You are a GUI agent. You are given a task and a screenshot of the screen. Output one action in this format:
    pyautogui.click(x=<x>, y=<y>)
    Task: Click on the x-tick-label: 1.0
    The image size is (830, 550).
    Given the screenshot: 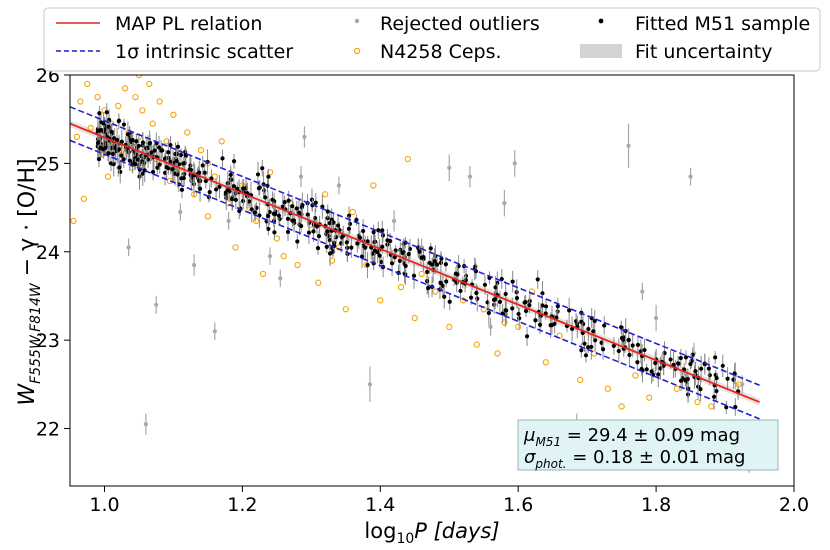 What is the action you would take?
    pyautogui.click(x=104, y=505)
    